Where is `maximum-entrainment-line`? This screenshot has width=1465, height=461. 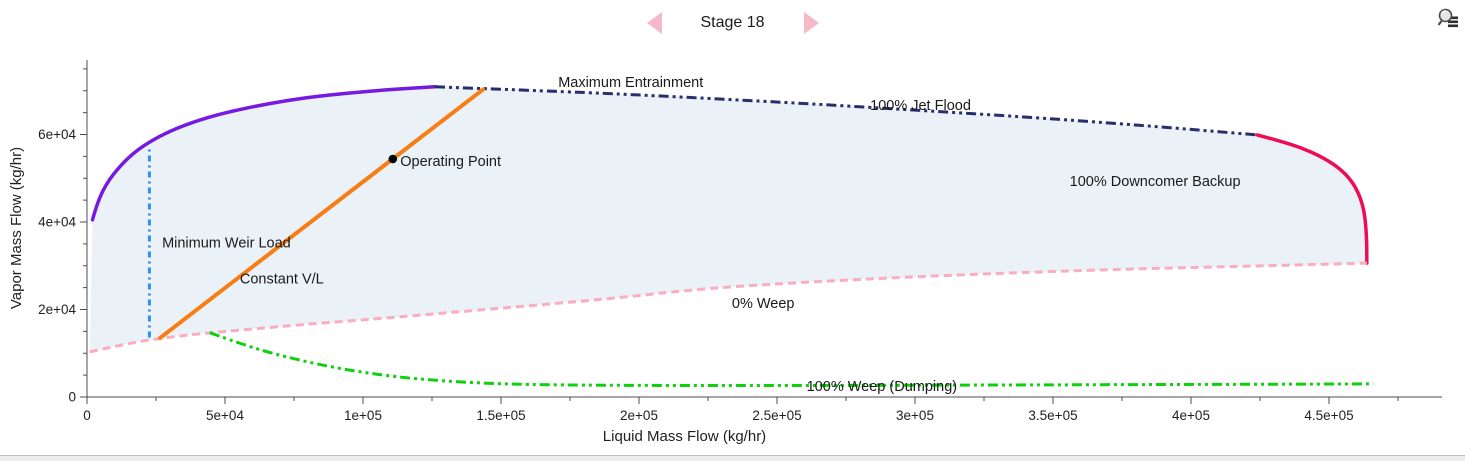
maximum-entrainment-line is located at coordinates (263, 153).